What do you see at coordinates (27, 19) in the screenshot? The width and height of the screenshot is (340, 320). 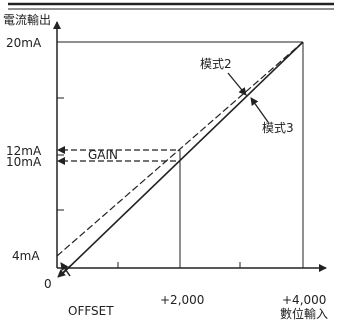 I see `y-axis-title: 電流輸出` at bounding box center [27, 19].